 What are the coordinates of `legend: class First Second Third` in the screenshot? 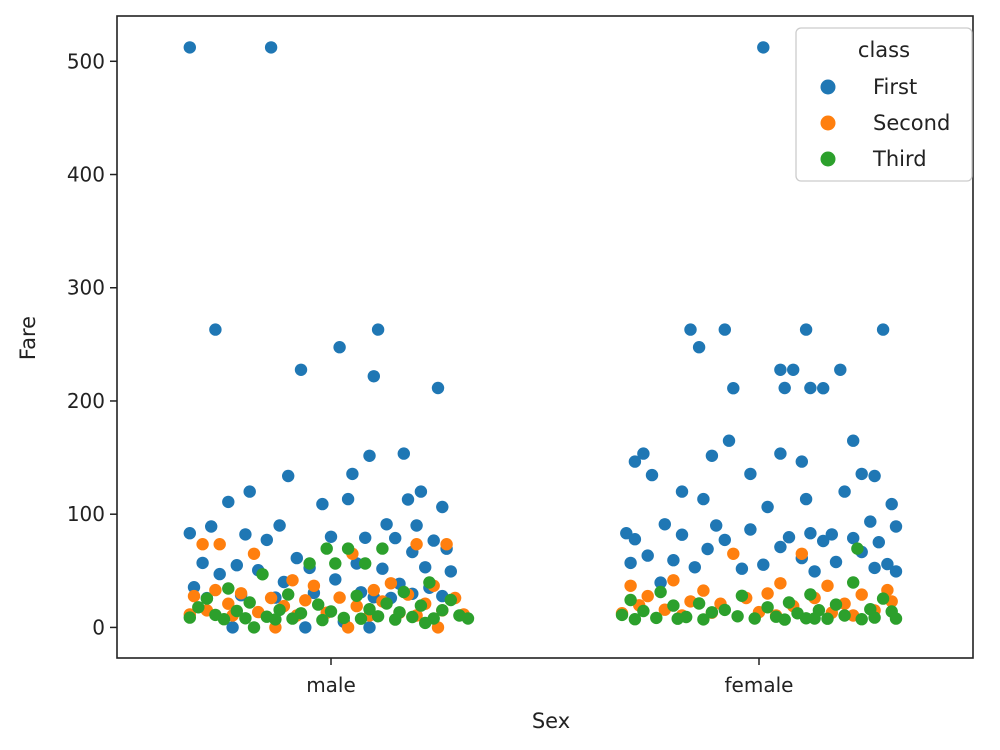 It's located at (884, 104).